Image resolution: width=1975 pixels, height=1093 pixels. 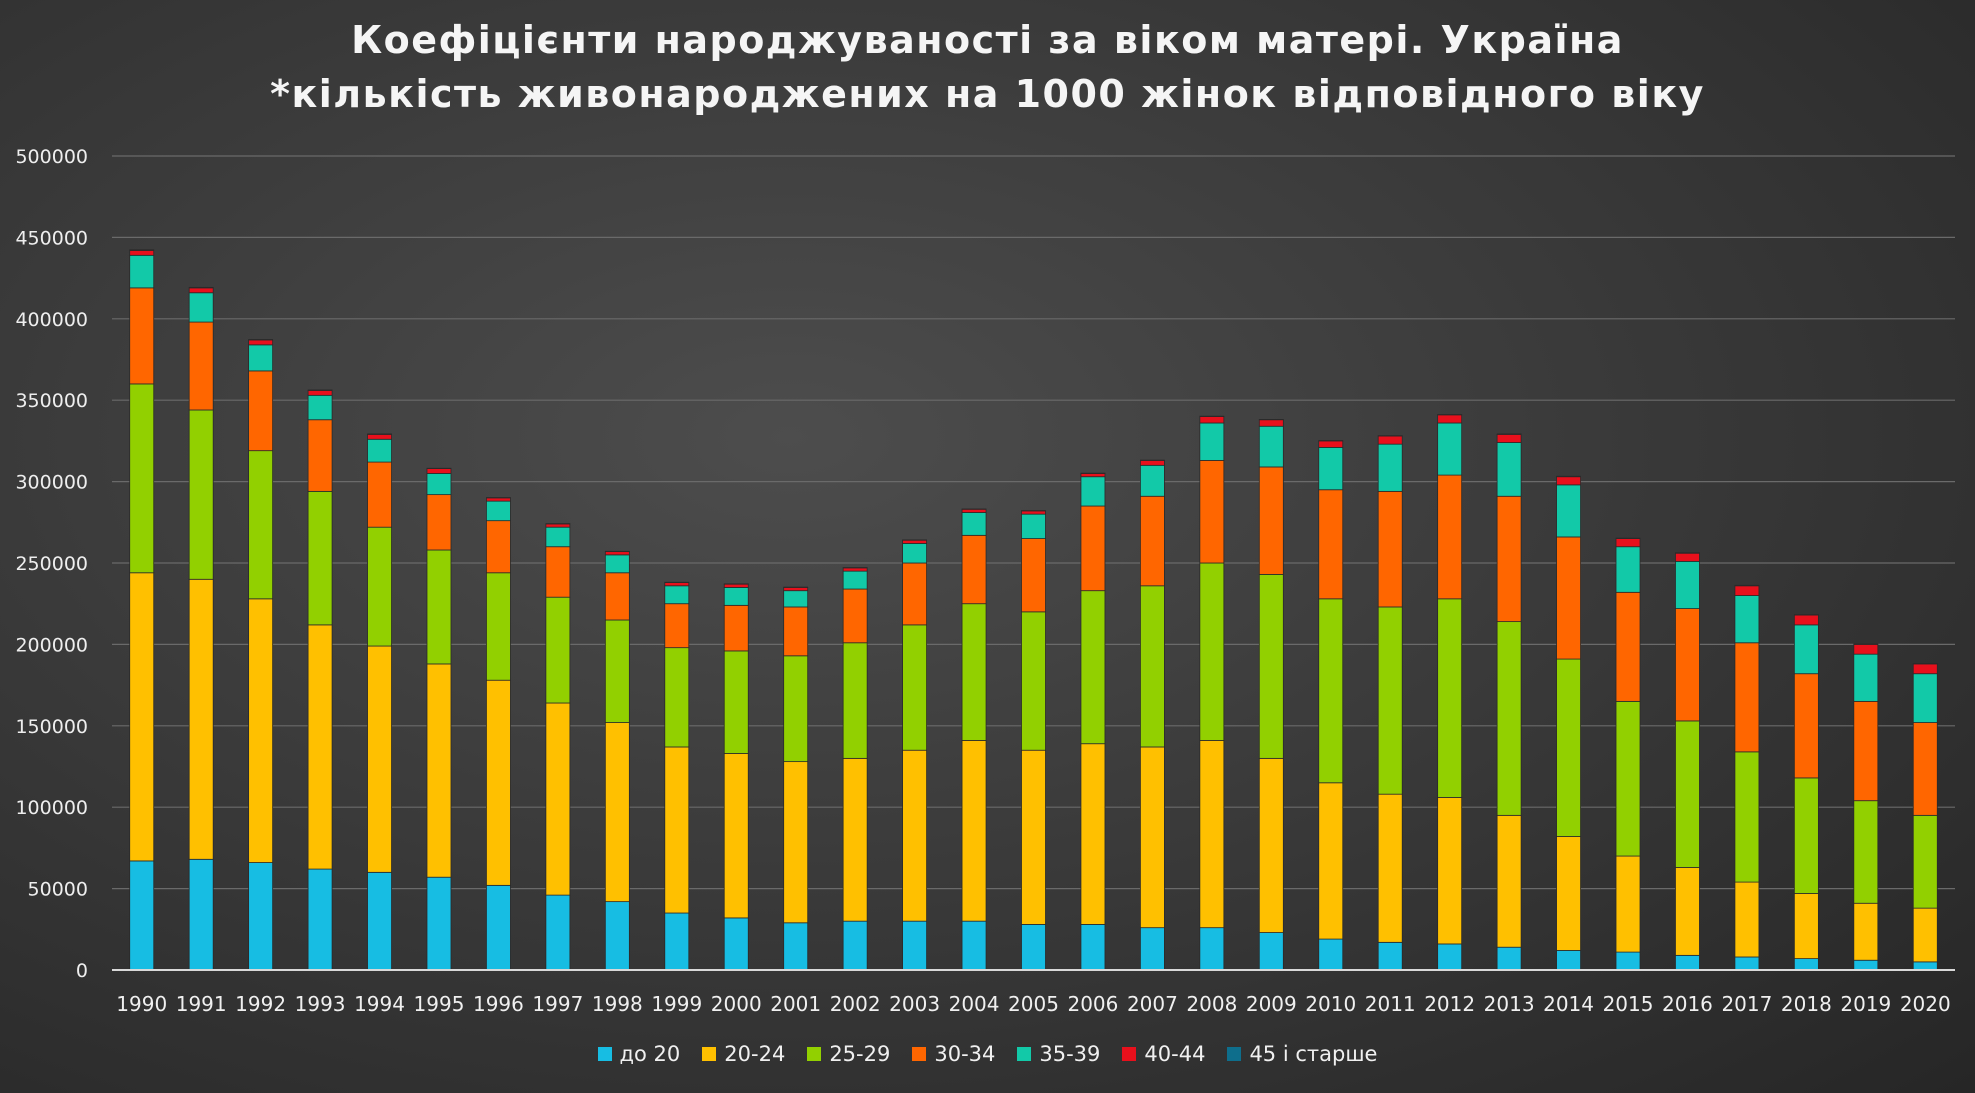 I want to click on x-tick-label: 2000, so click(x=736, y=1004).